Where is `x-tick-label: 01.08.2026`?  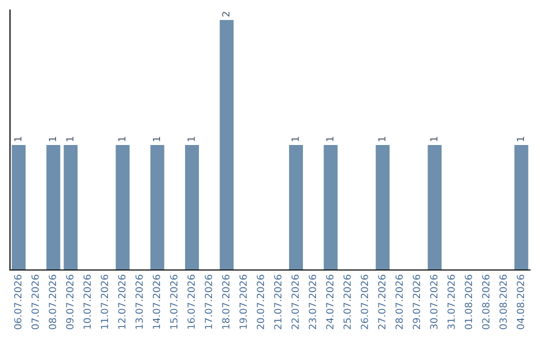
x-tick-label: 01.08.2026 is located at coordinates (468, 302).